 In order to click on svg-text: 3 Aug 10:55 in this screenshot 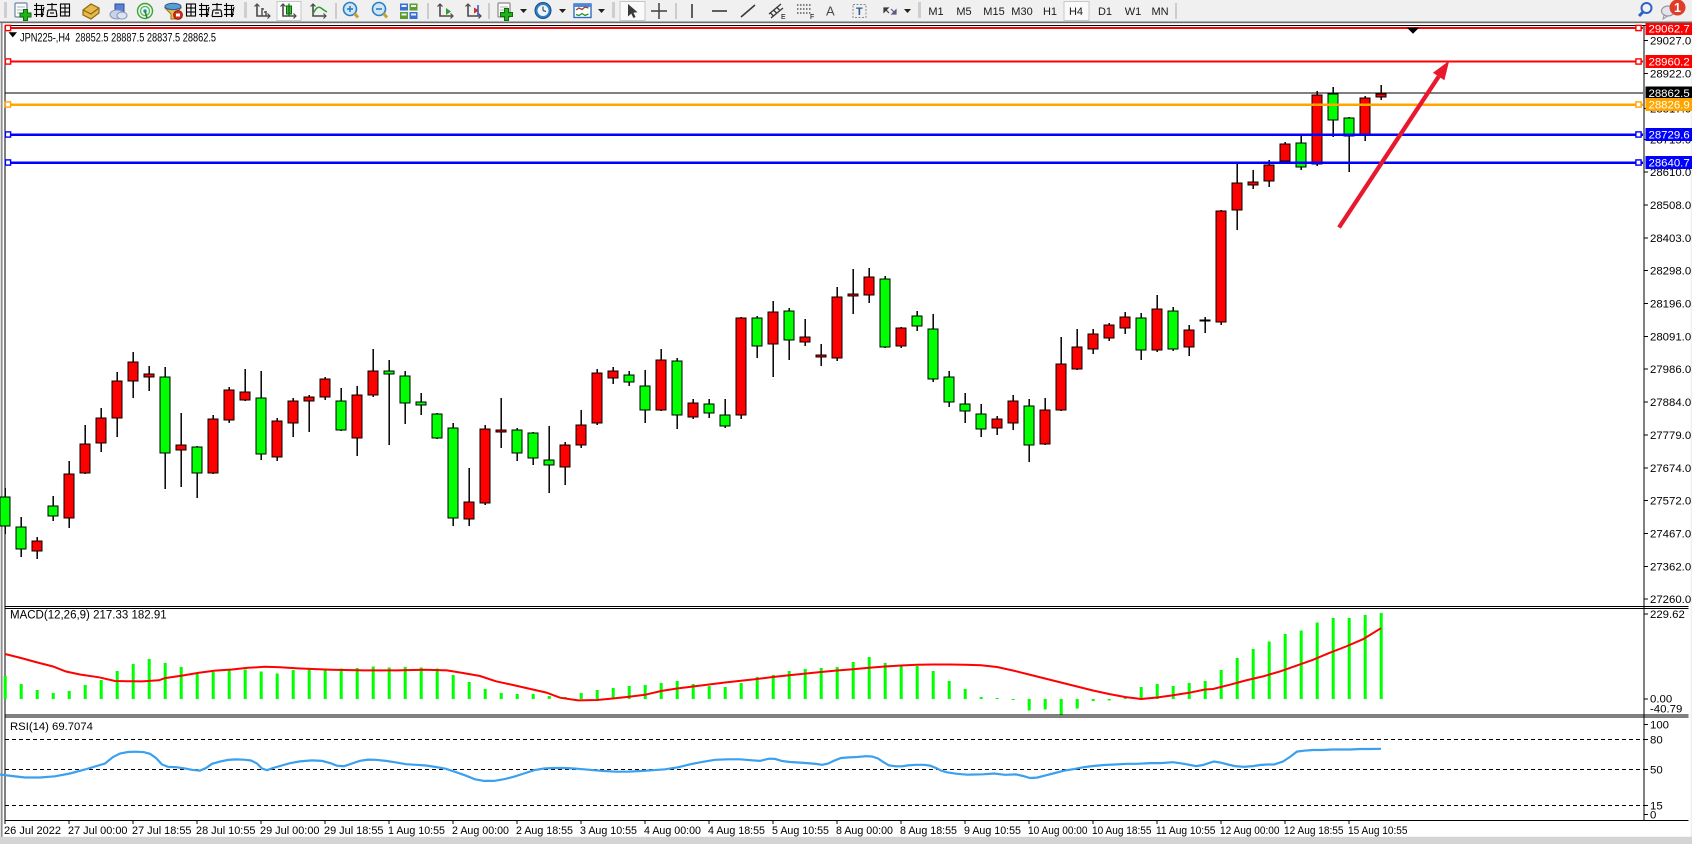, I will do `click(608, 831)`.